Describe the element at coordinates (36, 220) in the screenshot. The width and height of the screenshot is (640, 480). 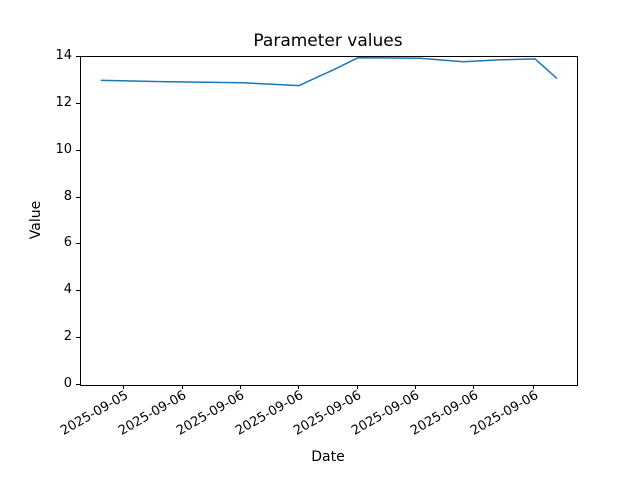
I see `y-axis-label: Value` at that location.